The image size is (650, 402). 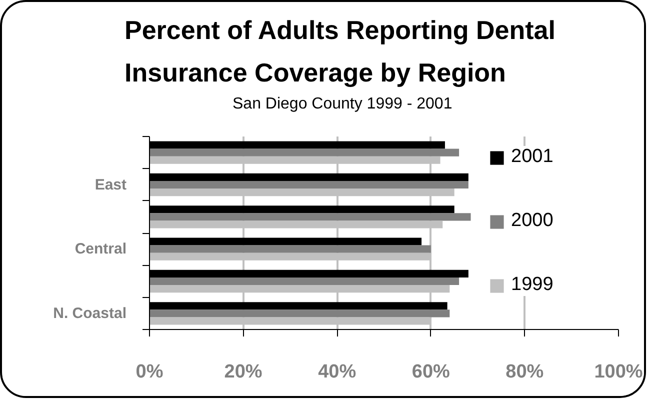 What do you see at coordinates (532, 221) in the screenshot?
I see `legend-label: 2000` at bounding box center [532, 221].